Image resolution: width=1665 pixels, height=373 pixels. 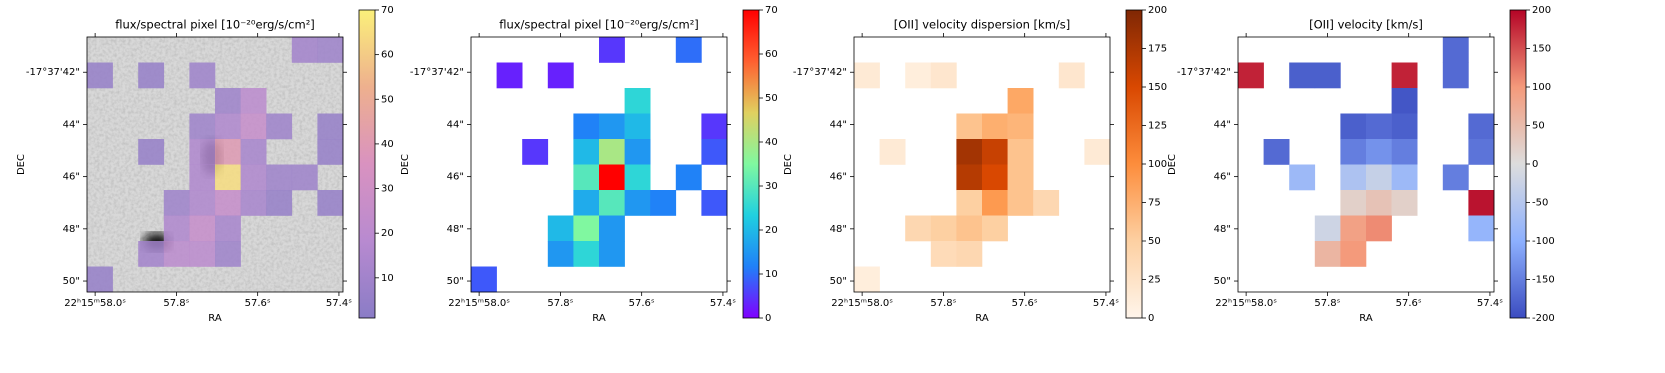 What do you see at coordinates (1543, 241) in the screenshot?
I see `colorbar-tick-label: -100` at bounding box center [1543, 241].